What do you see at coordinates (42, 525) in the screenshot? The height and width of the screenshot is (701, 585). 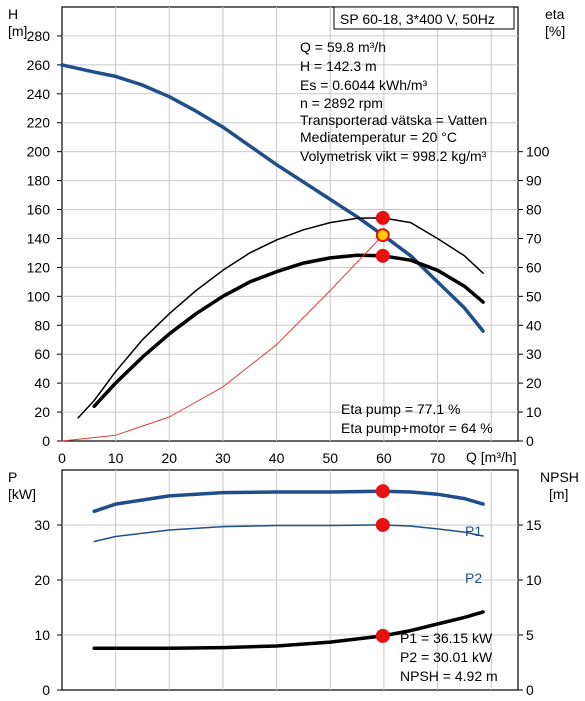 I see `y-left-tick-label: 30` at bounding box center [42, 525].